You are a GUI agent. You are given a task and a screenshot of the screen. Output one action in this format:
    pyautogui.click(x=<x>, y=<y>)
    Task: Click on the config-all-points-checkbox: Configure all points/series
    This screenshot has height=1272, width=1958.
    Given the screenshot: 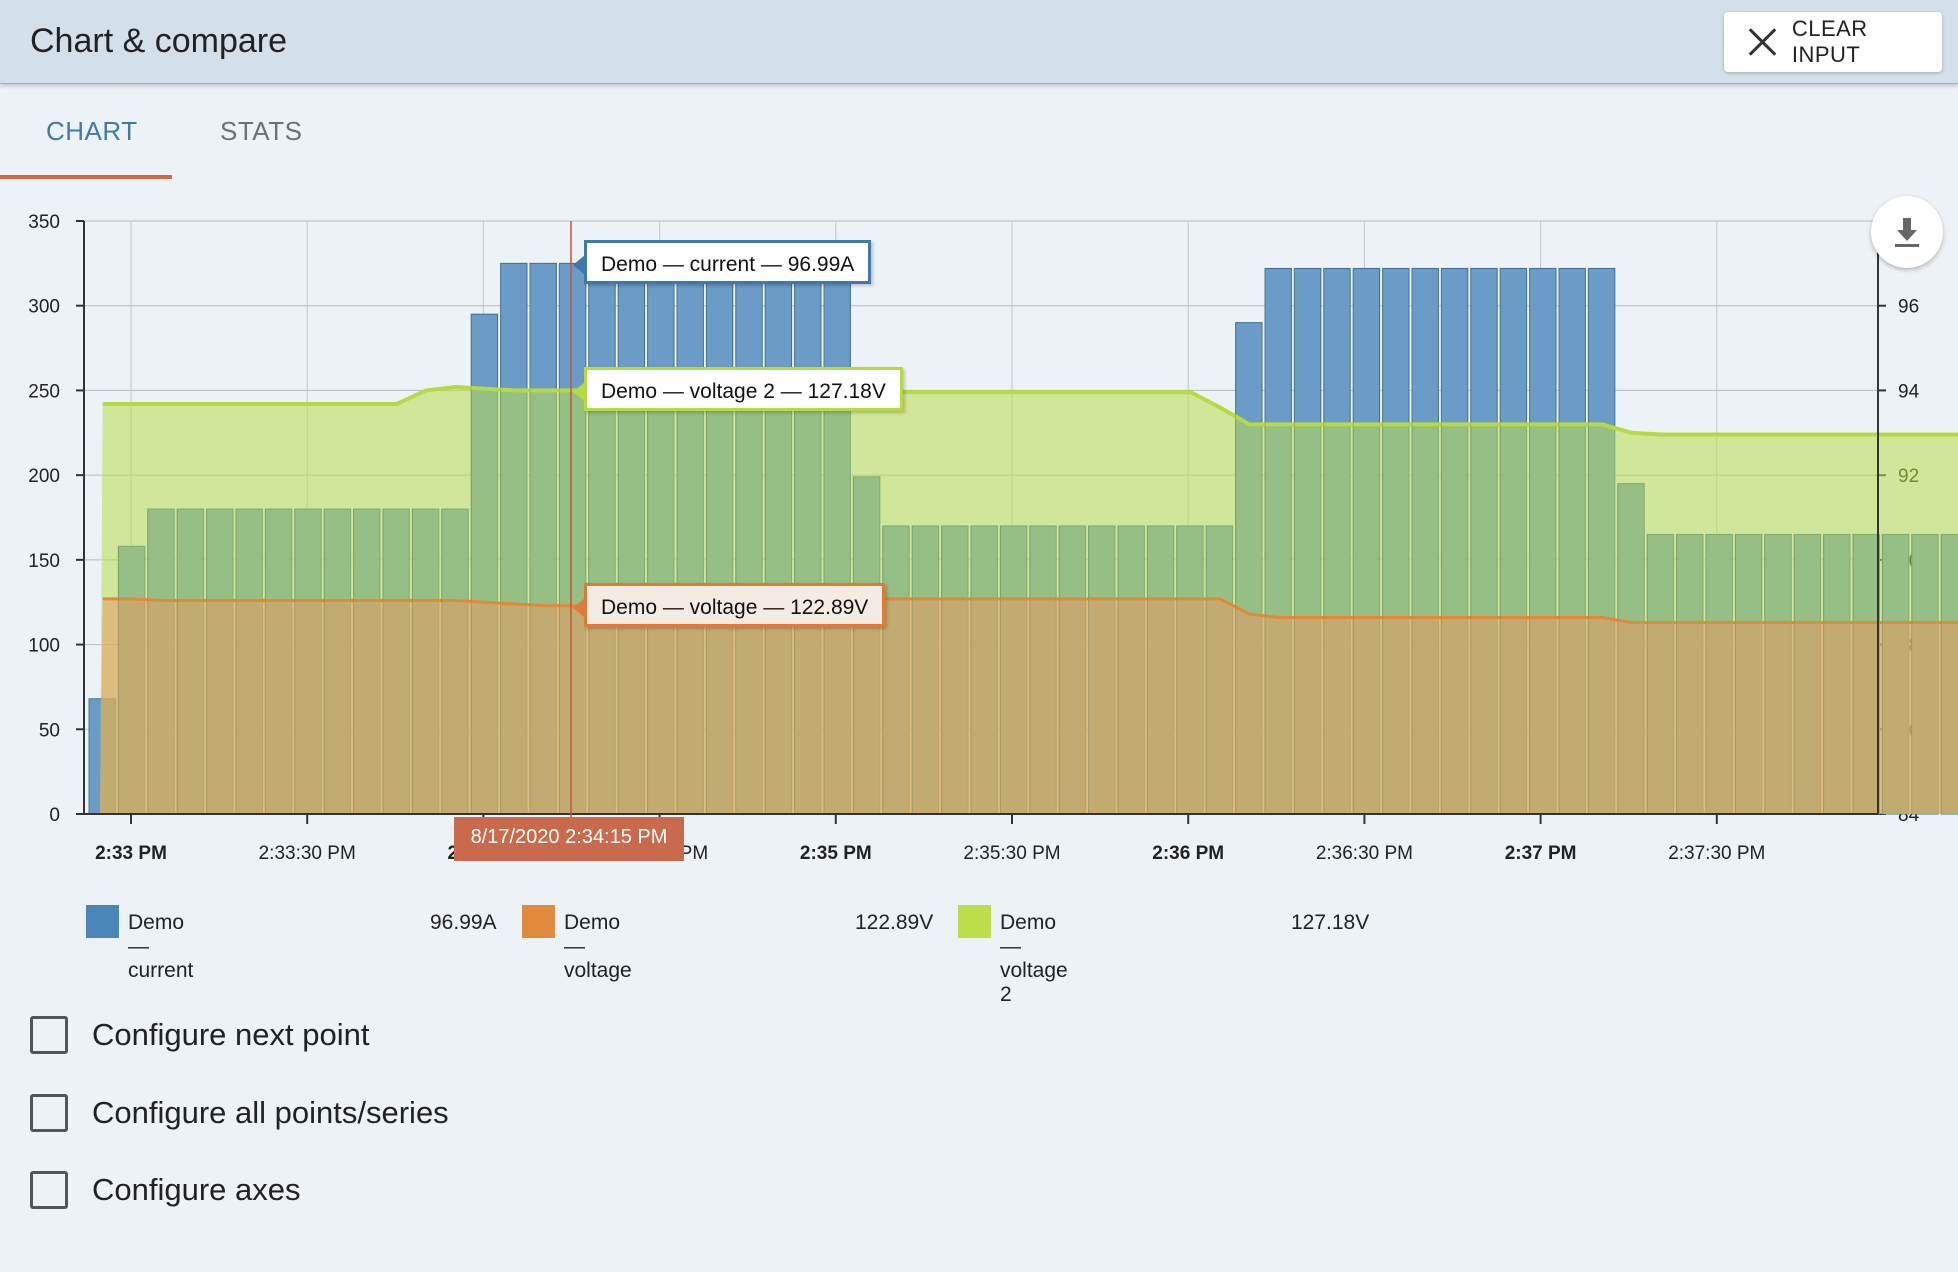 What is the action you would take?
    pyautogui.click(x=239, y=1113)
    